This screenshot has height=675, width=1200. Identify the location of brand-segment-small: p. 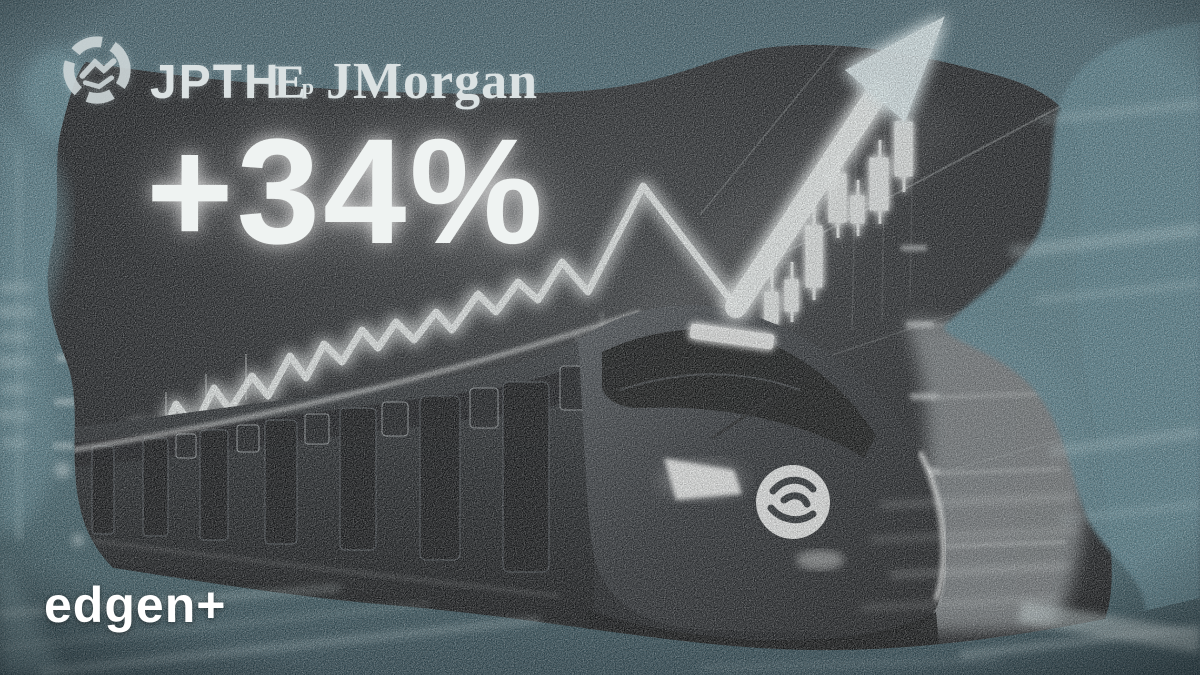
(307, 86).